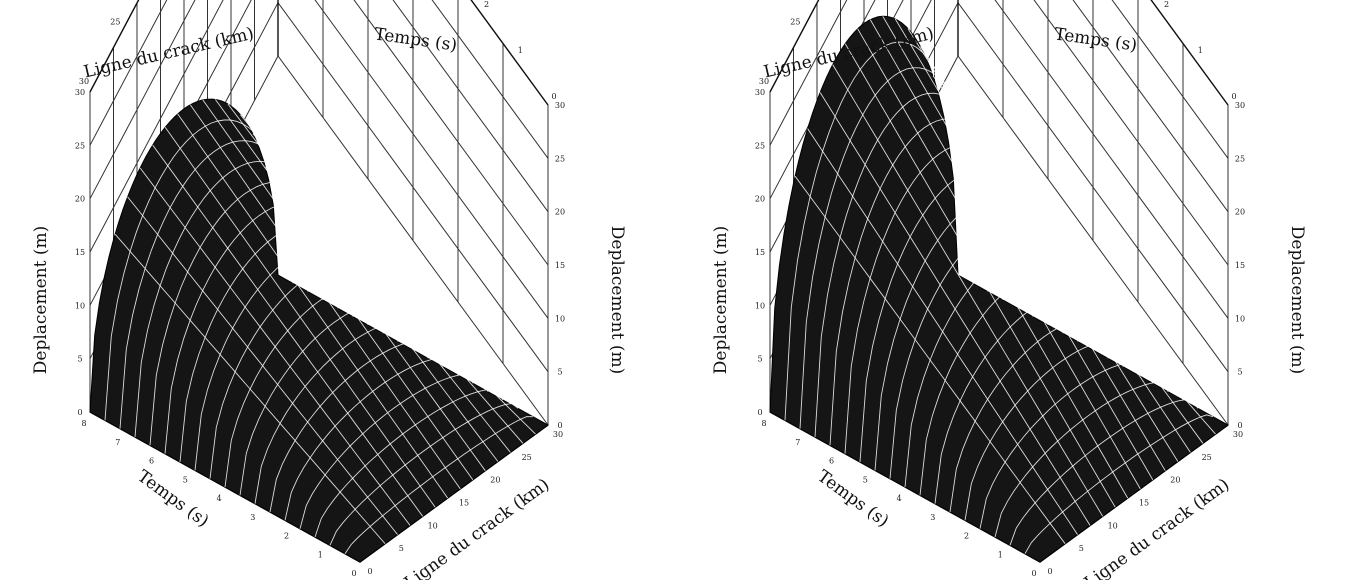  What do you see at coordinates (41, 300) in the screenshot?
I see `axis-label-displacement-left: Deplacement (m)` at bounding box center [41, 300].